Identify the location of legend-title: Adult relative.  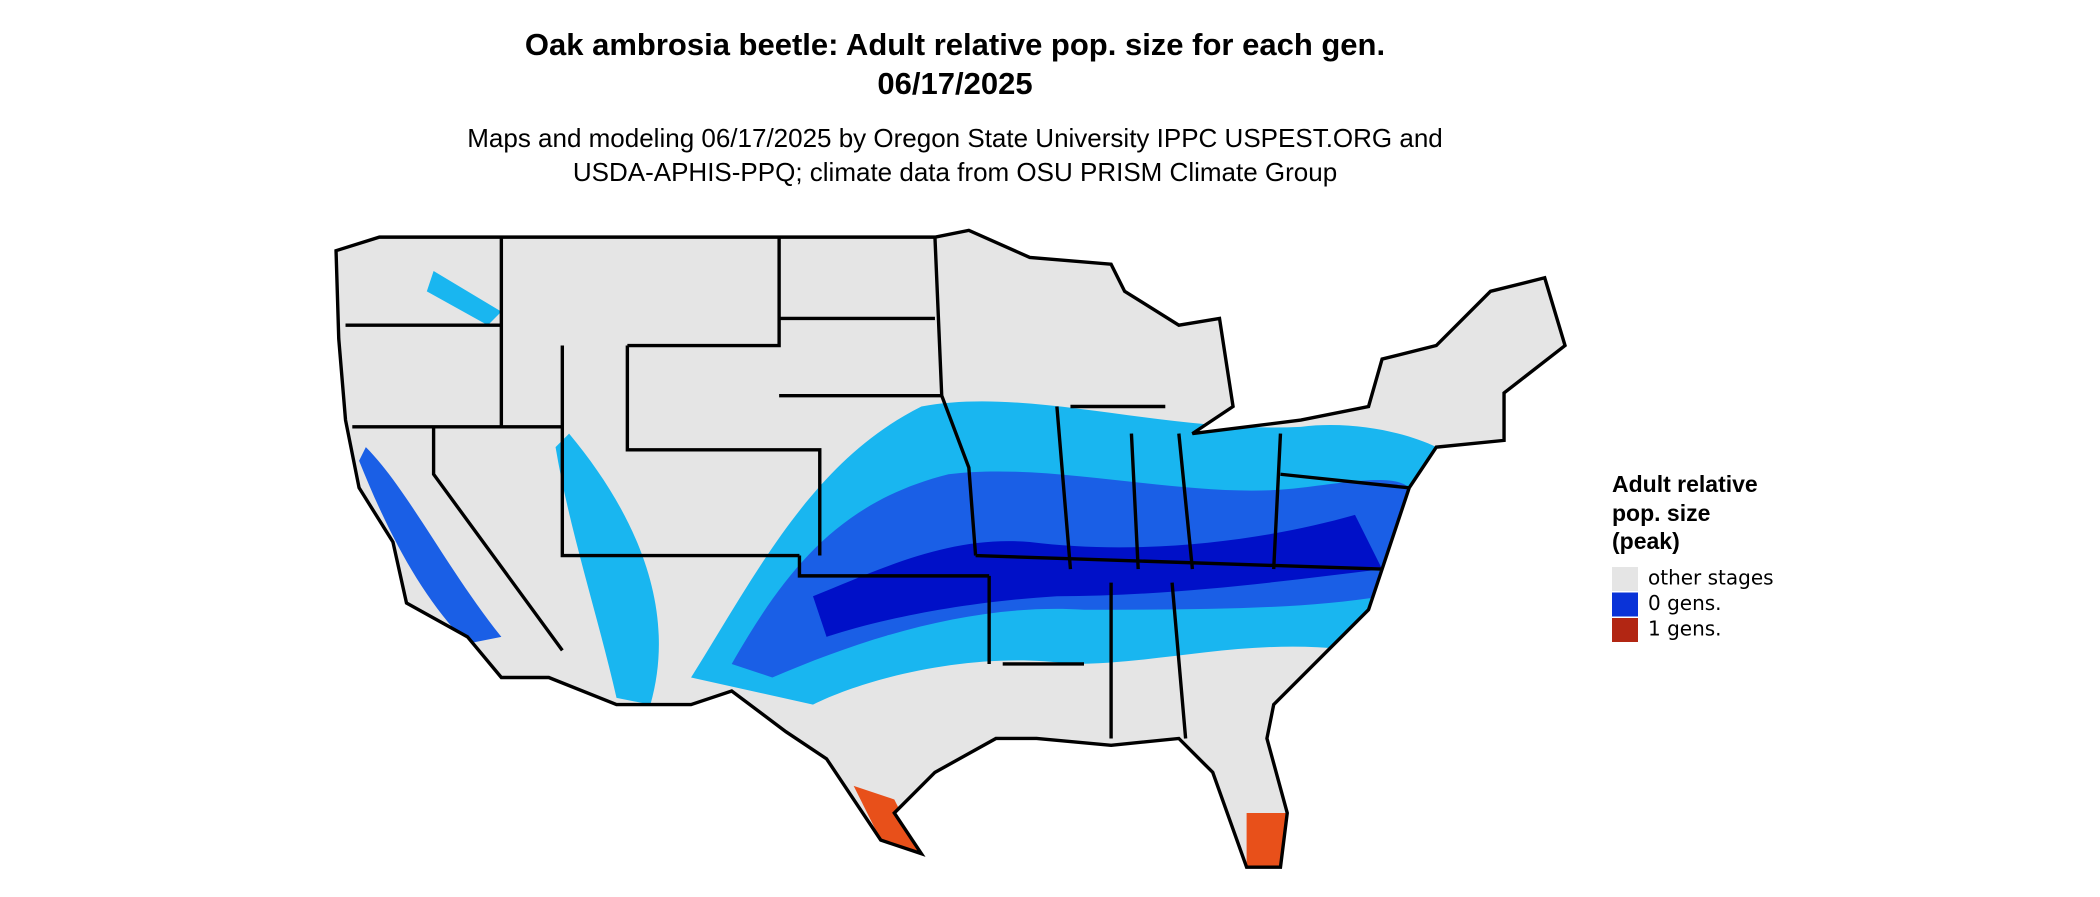
(1685, 484).